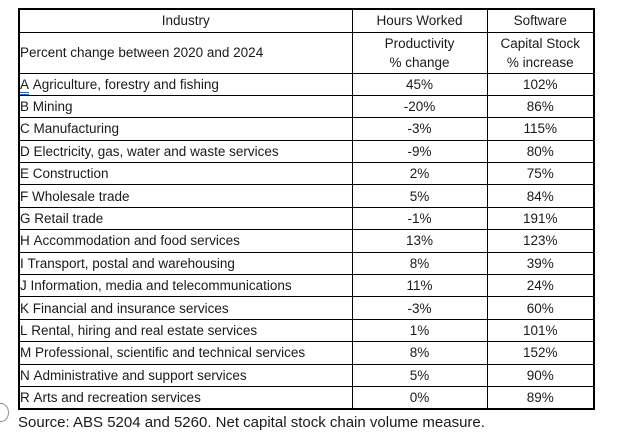 This screenshot has height=442, width=620. Describe the element at coordinates (419, 174) in the screenshot. I see `hours-worked-cell: 2%` at that location.